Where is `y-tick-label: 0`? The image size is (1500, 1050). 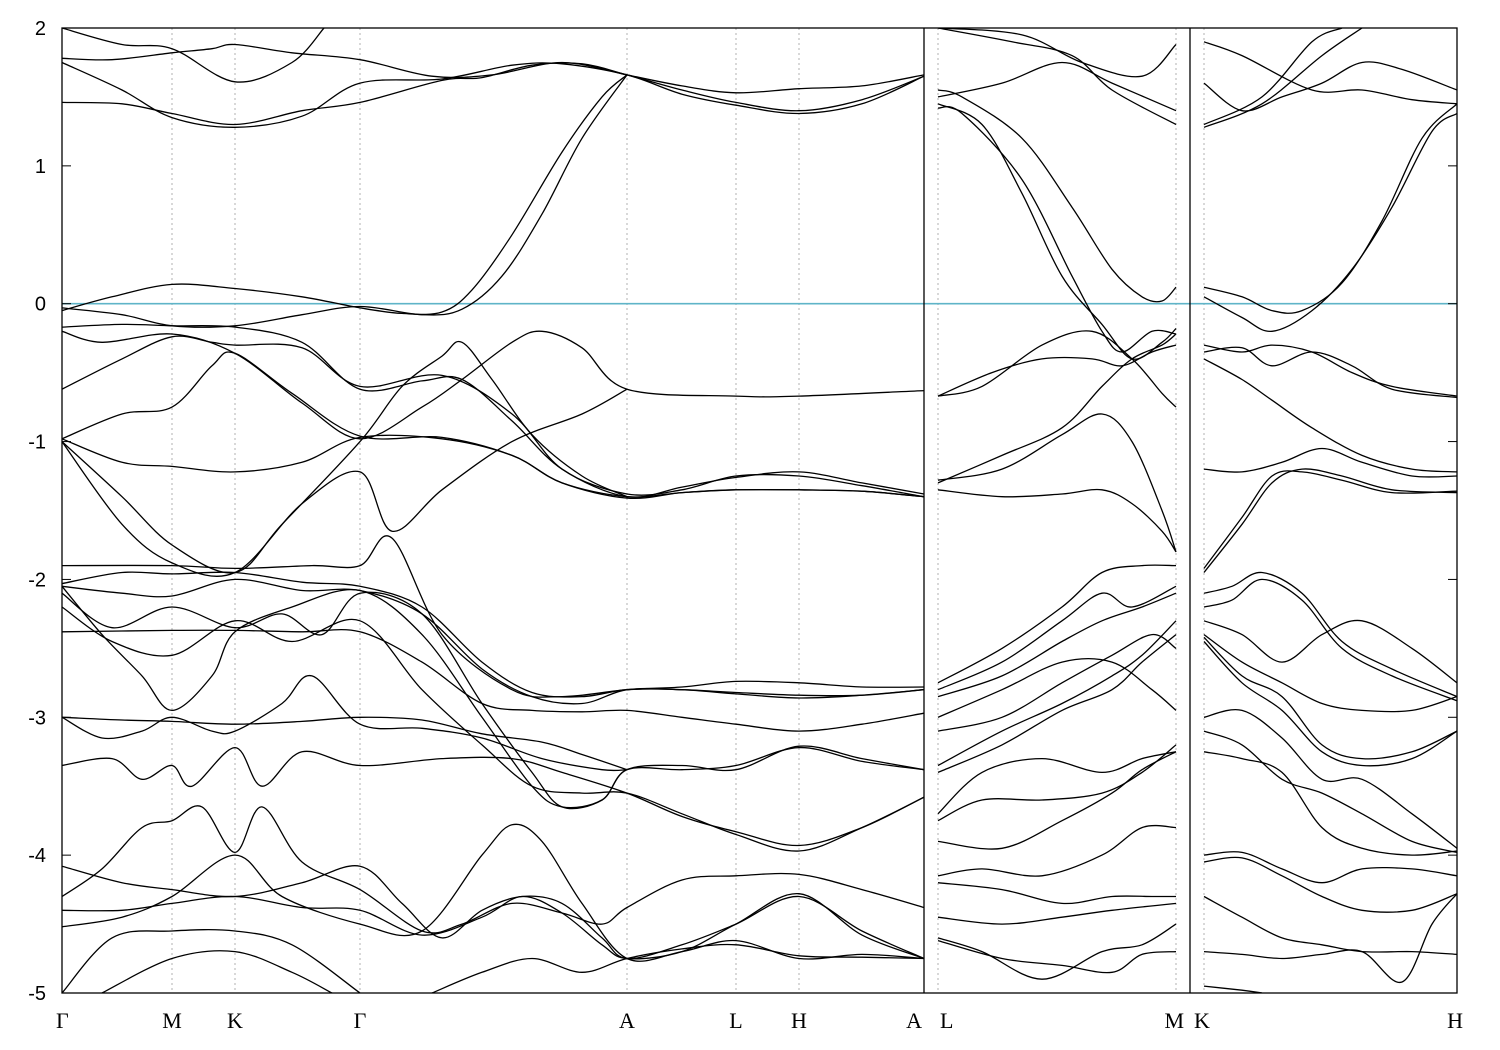 y-tick-label: 0 is located at coordinates (40, 305).